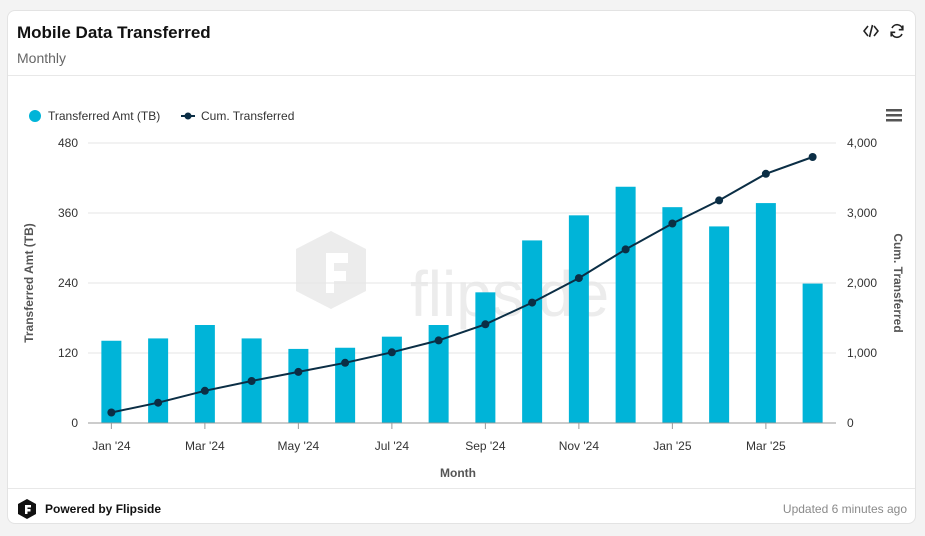 This screenshot has height=536, width=925. I want to click on left-tick-label: 0, so click(74, 423).